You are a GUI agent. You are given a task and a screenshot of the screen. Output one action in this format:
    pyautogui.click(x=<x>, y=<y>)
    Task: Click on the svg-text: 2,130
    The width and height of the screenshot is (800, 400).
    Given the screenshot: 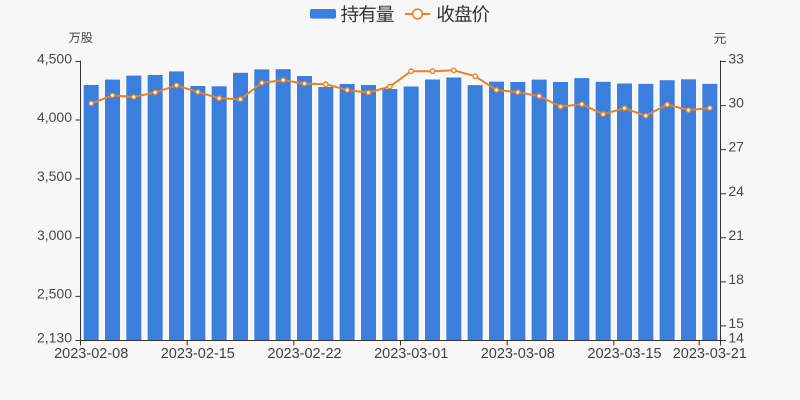 What is the action you would take?
    pyautogui.click(x=54, y=338)
    